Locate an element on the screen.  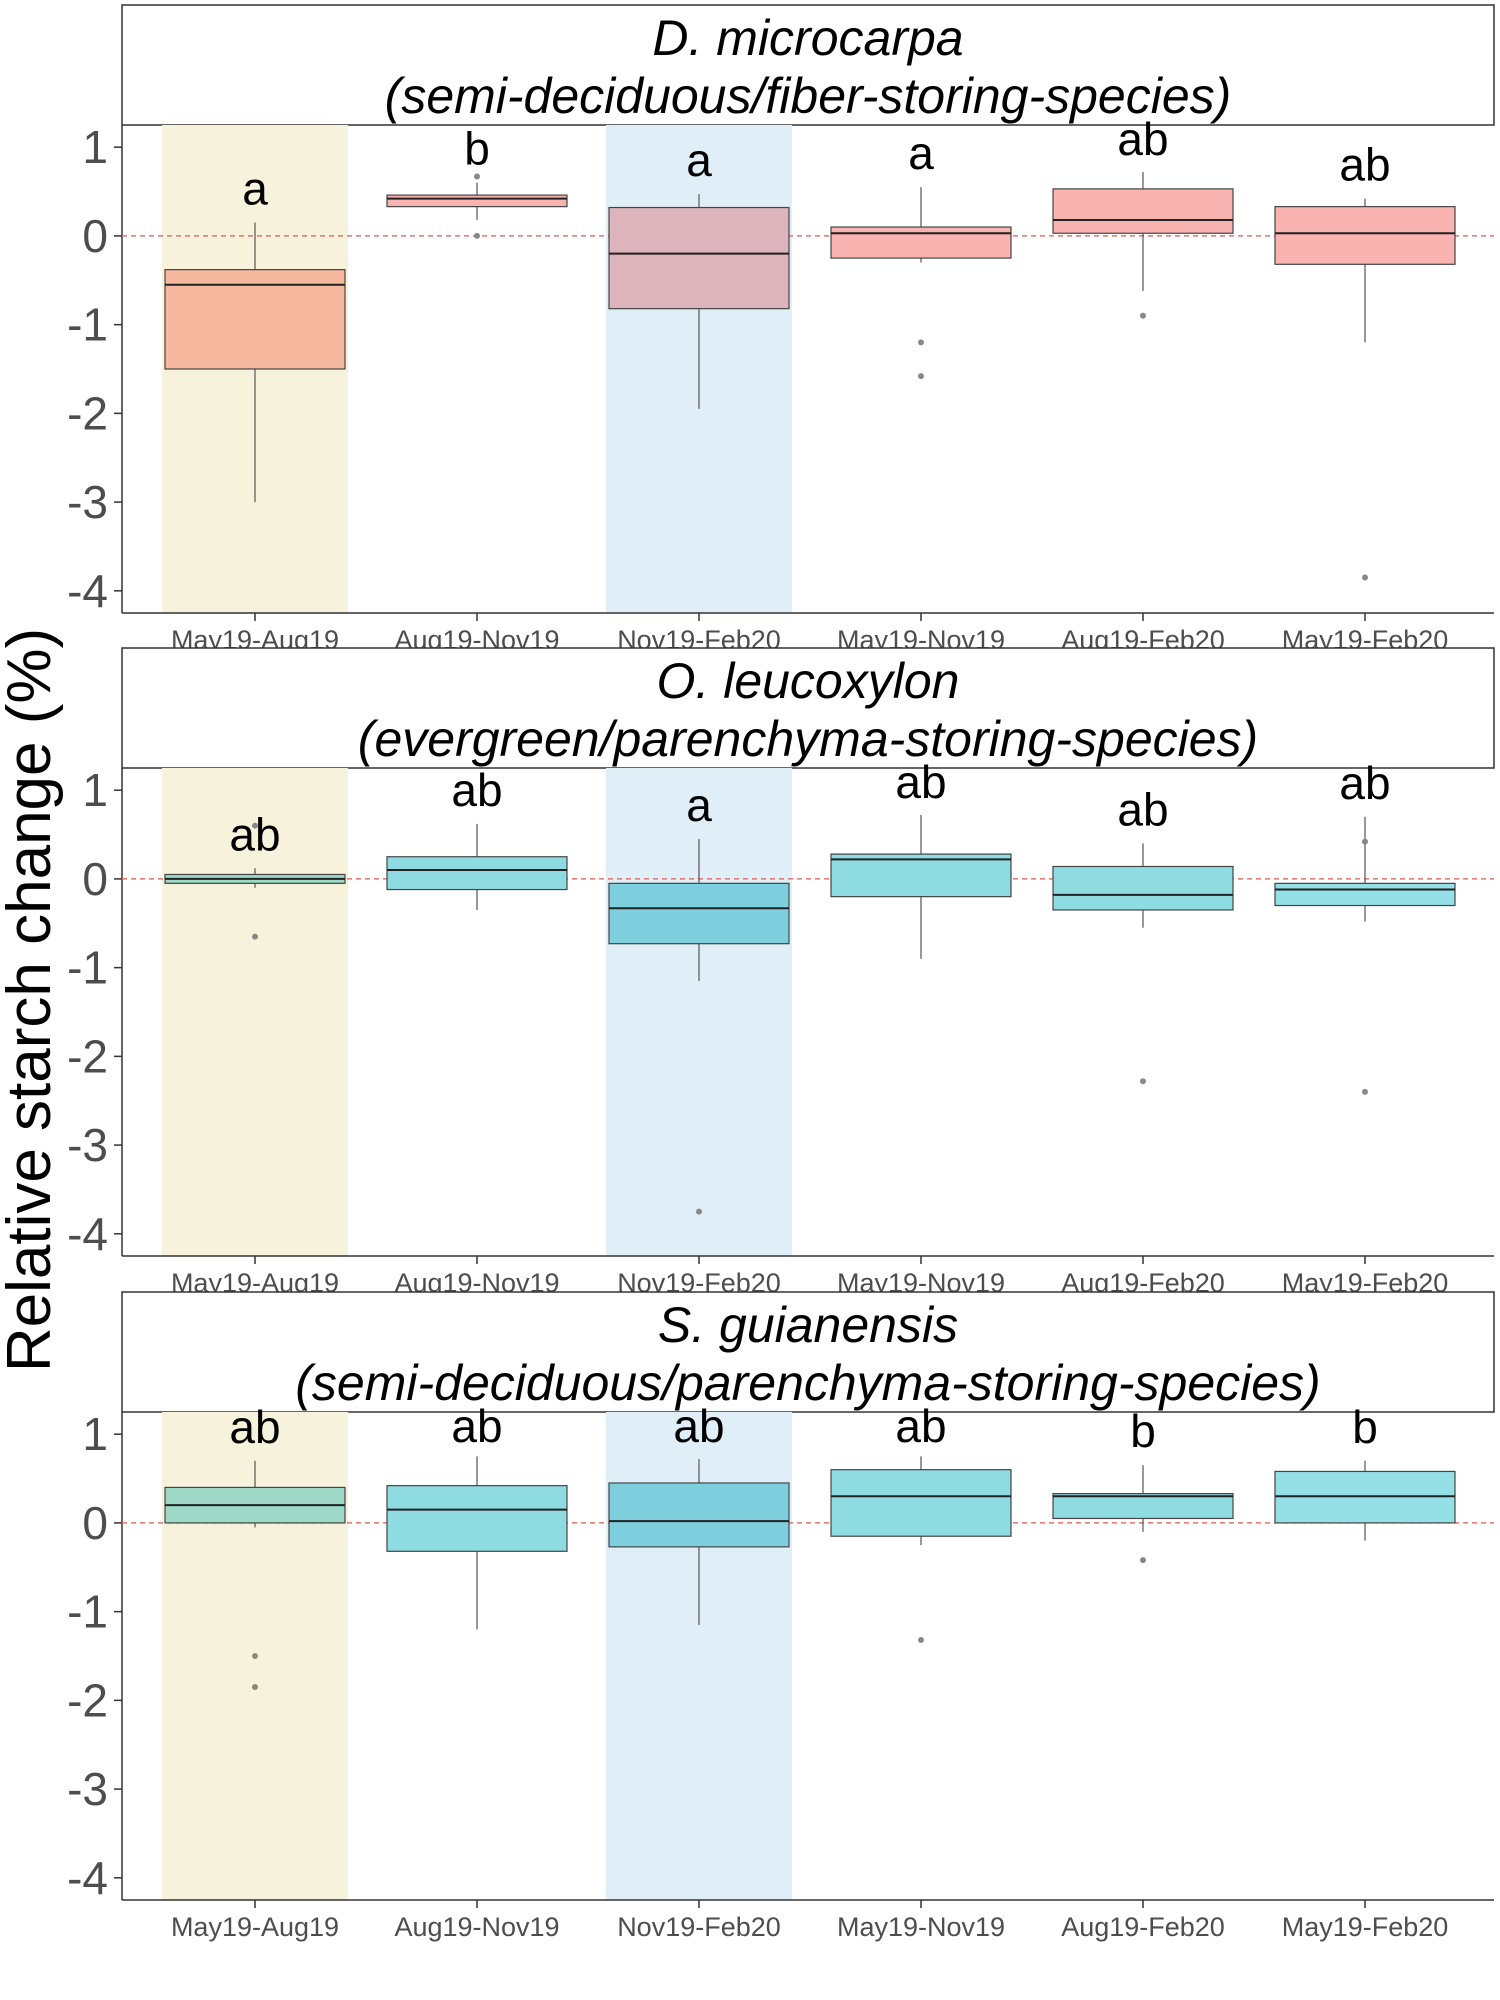
box-Nov19-Feb20: ab is located at coordinates (699, 1512).